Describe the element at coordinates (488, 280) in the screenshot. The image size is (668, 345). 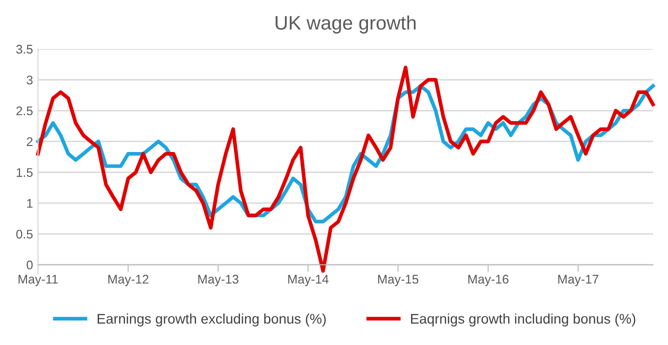
I see `x-tick-label: May-16` at that location.